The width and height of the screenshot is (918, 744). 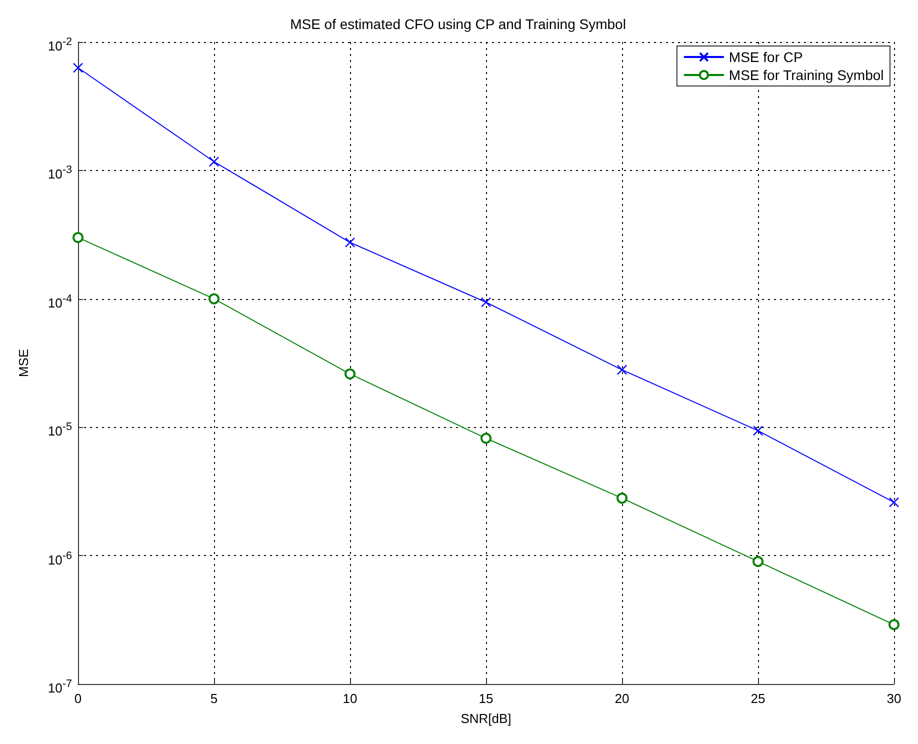 What do you see at coordinates (622, 698) in the screenshot?
I see `x-tick-label: 20` at bounding box center [622, 698].